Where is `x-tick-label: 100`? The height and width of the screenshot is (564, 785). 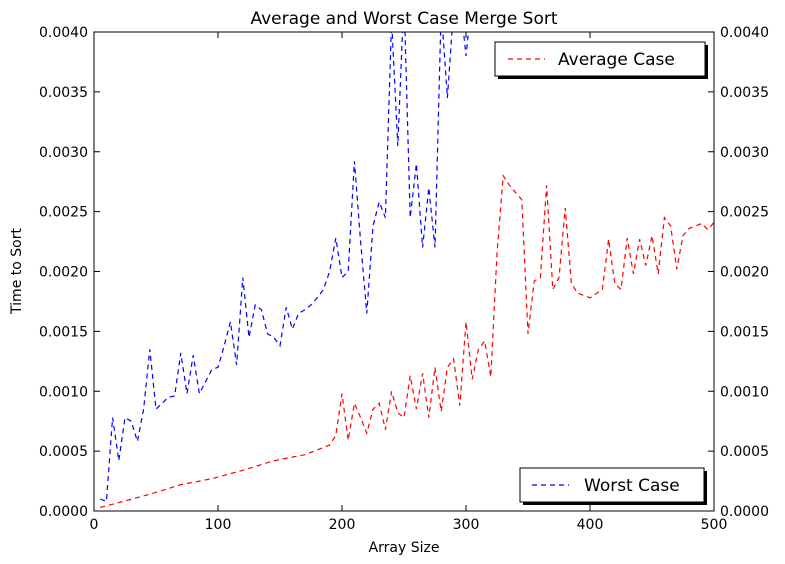
x-tick-label: 100 is located at coordinates (218, 525).